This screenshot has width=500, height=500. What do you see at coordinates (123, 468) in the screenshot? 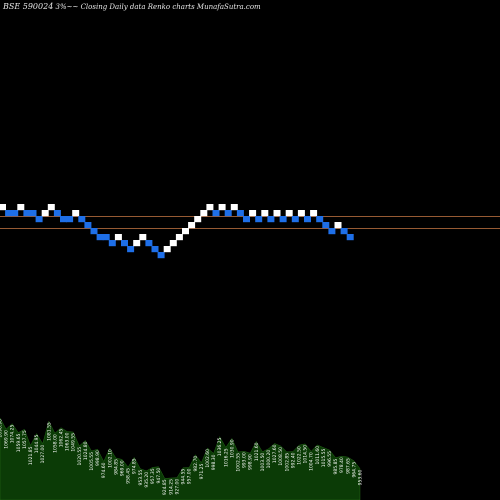
I see `volume-label: 969.00` at bounding box center [123, 468].